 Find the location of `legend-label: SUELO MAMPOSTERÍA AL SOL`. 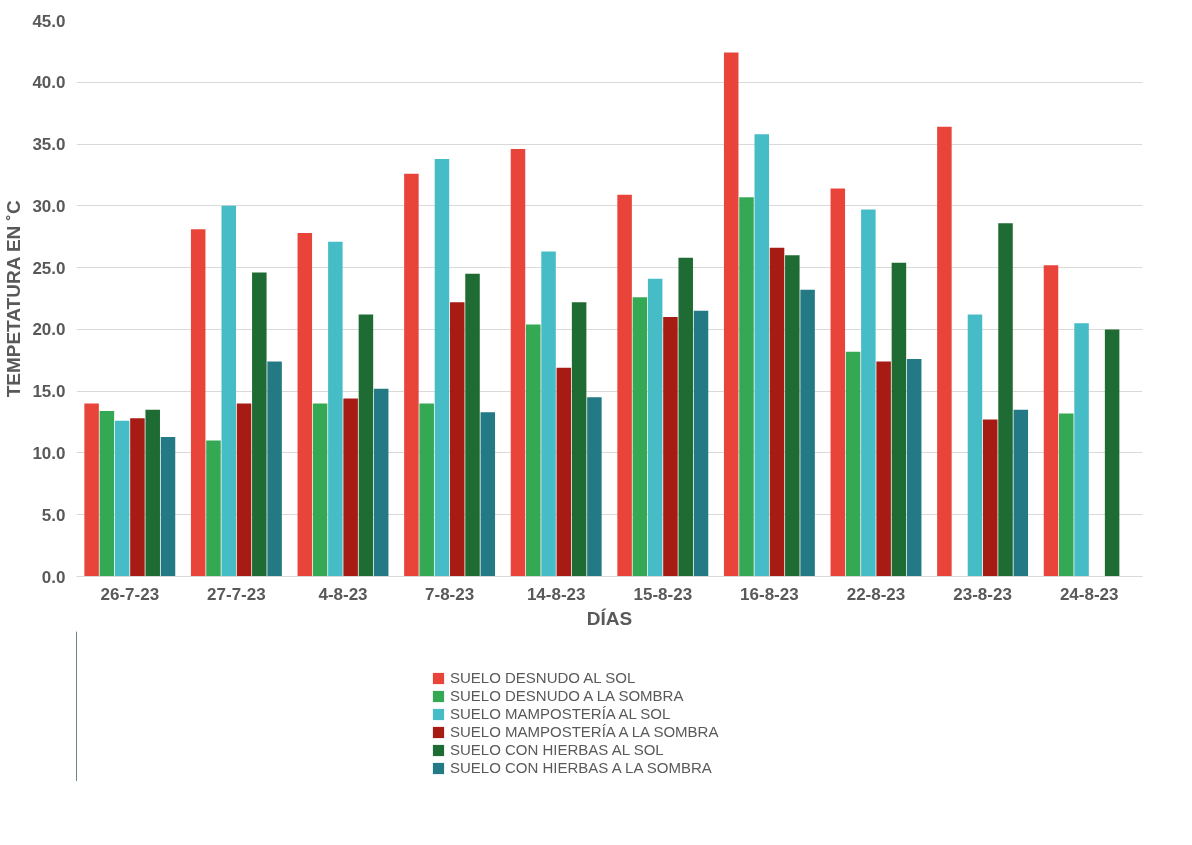

legend-label: SUELO MAMPOSTERÍA AL SOL is located at coordinates (560, 713).